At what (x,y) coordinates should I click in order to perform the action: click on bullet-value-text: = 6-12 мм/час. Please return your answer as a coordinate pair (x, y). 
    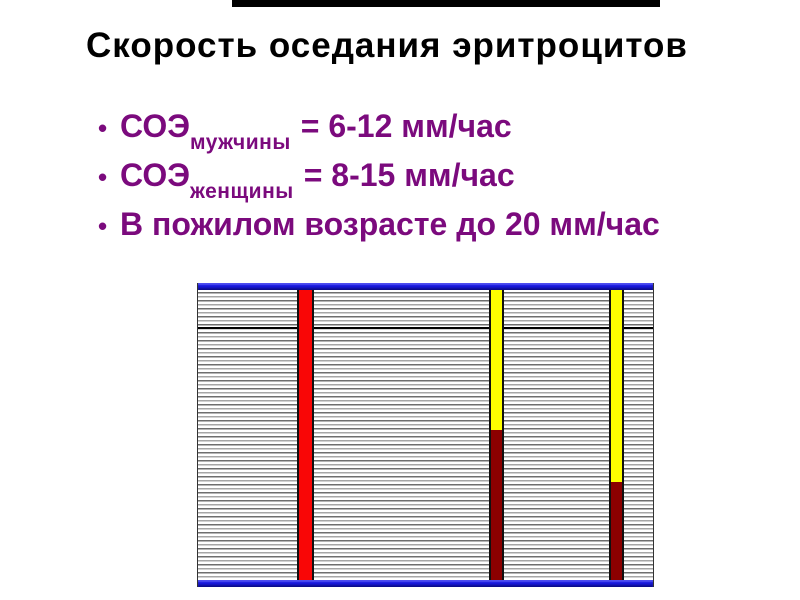
    Looking at the image, I should click on (406, 126).